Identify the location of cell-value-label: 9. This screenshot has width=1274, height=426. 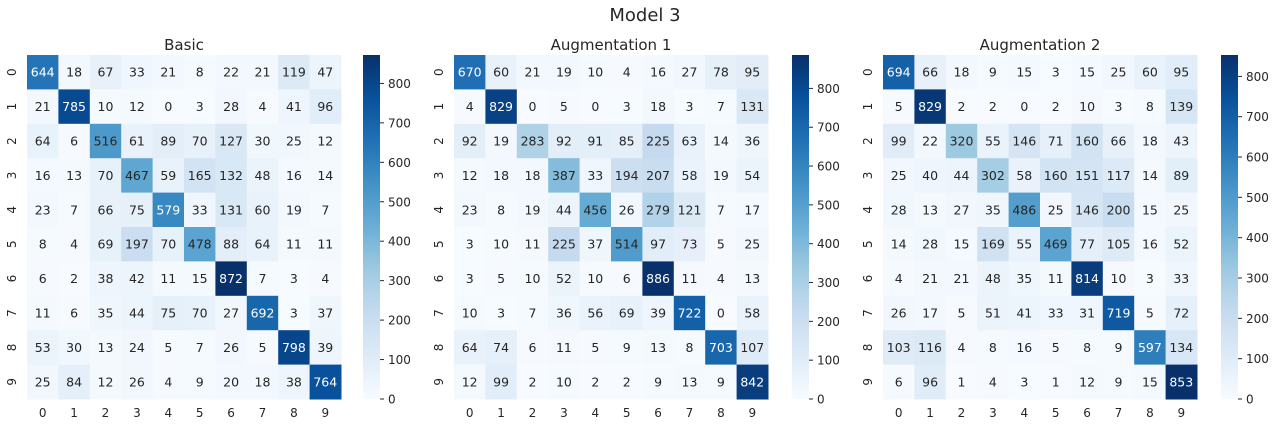
(993, 72).